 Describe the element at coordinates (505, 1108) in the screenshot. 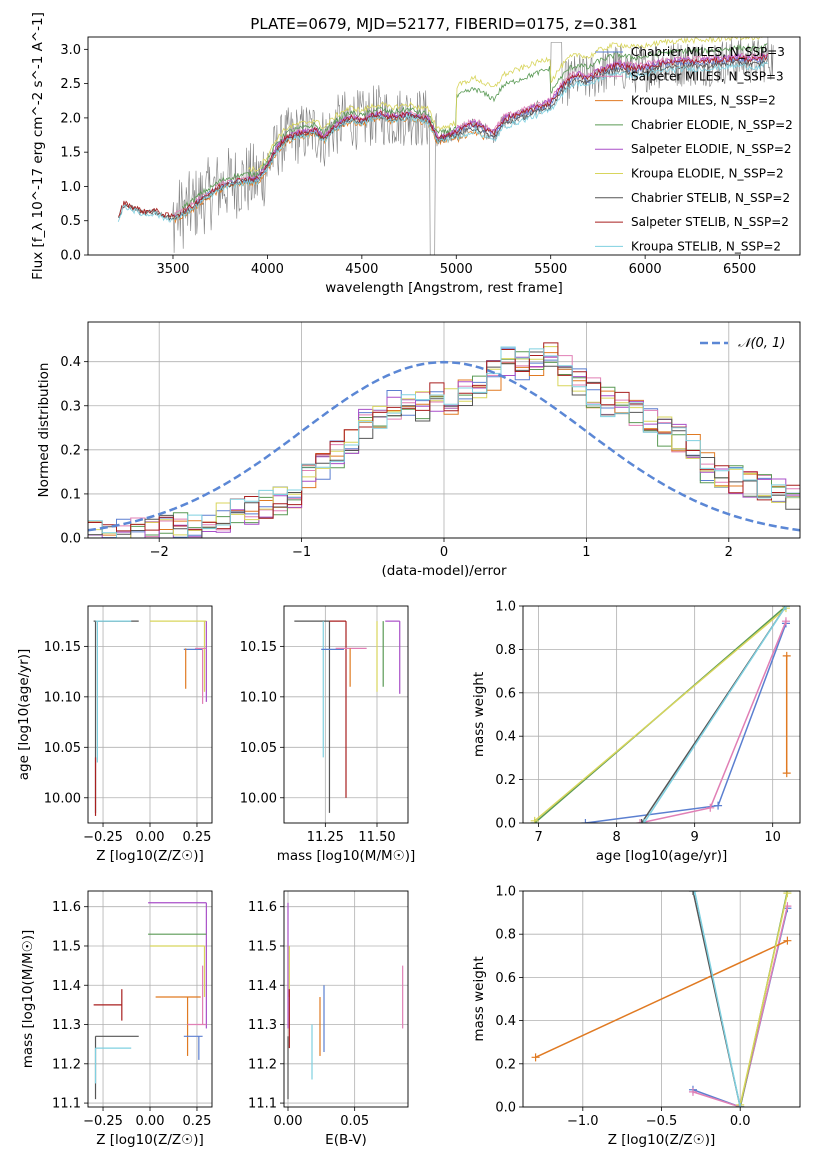

I see `weight_vs_Z-ytick-label: 0.0` at that location.